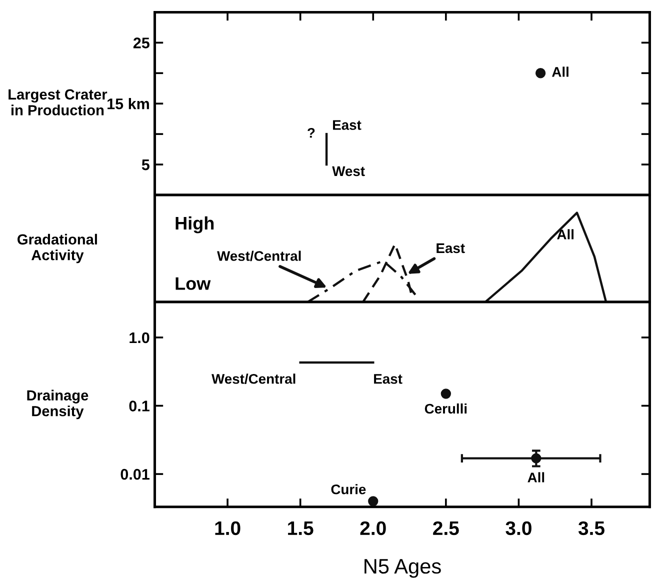  Describe the element at coordinates (135, 474) in the screenshot. I see `y-tick-label: 0.01` at that location.